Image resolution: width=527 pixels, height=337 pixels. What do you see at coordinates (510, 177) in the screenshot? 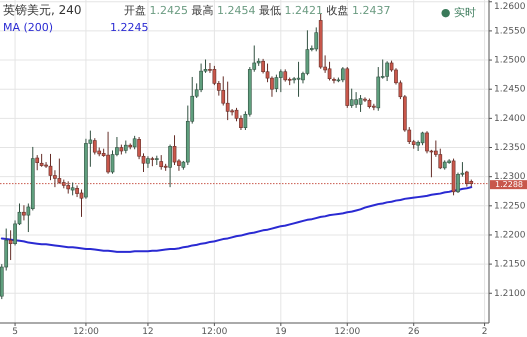
I see `y-tick-label: 1.2300` at bounding box center [510, 177].